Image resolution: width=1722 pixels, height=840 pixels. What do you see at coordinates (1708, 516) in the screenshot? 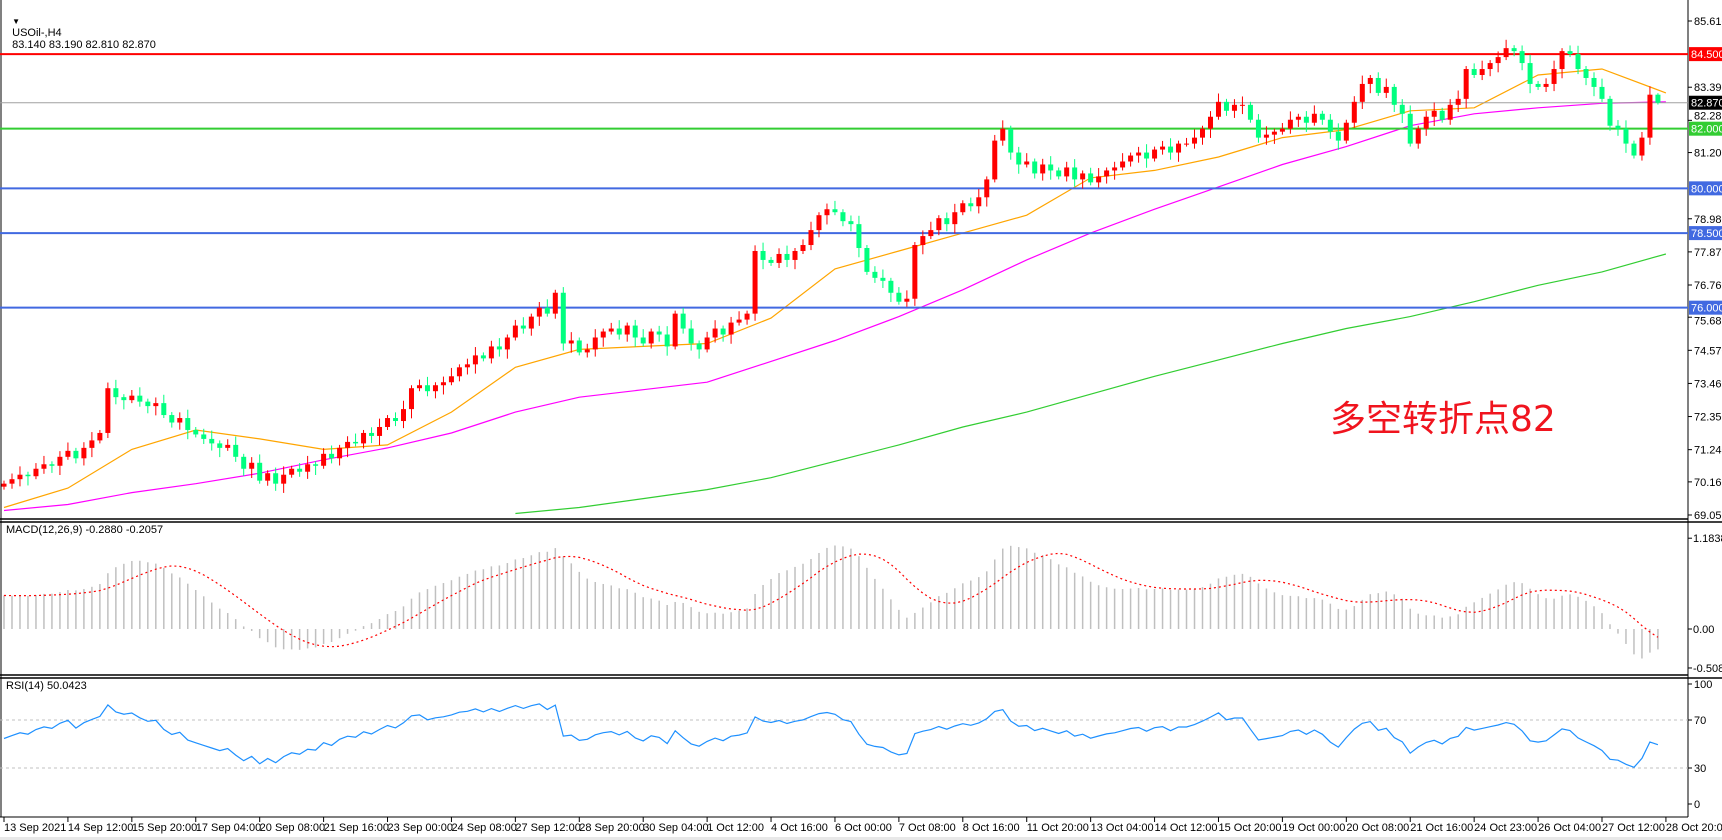
I see `price-tick-label: 69.050` at bounding box center [1708, 516].